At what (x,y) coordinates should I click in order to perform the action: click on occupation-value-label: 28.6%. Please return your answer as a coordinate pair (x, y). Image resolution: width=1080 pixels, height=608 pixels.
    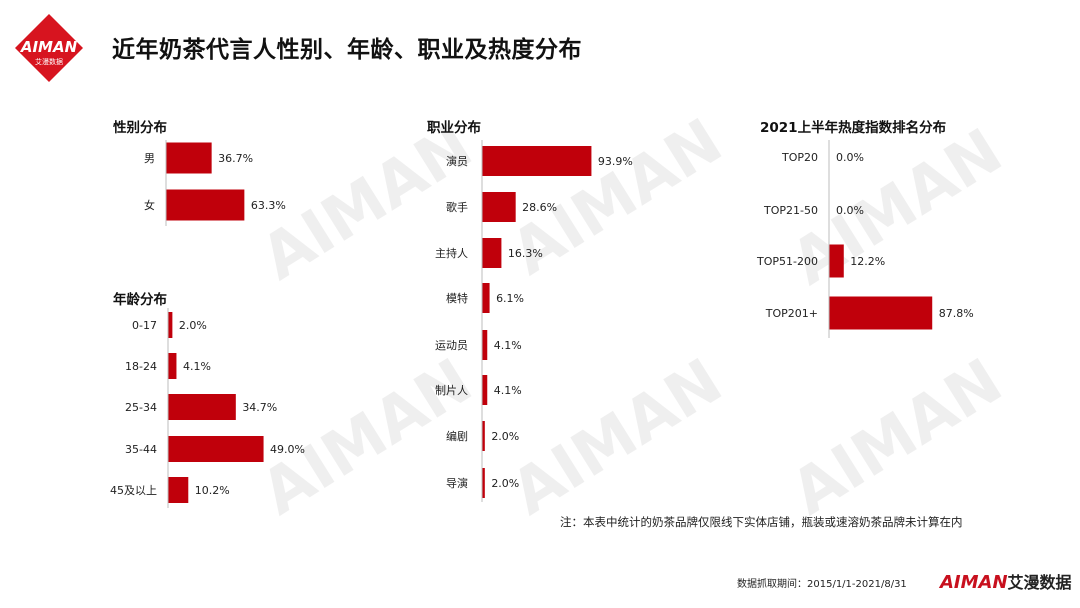
    Looking at the image, I should click on (539, 207).